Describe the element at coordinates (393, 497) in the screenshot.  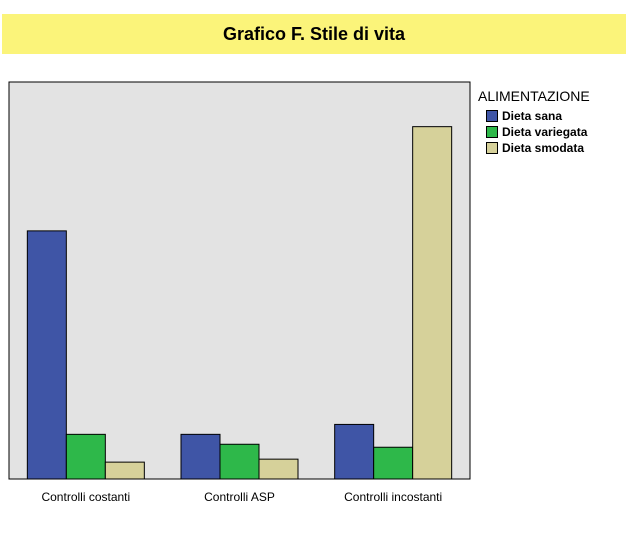
I see `x-tick-label: Controlli incostanti` at that location.